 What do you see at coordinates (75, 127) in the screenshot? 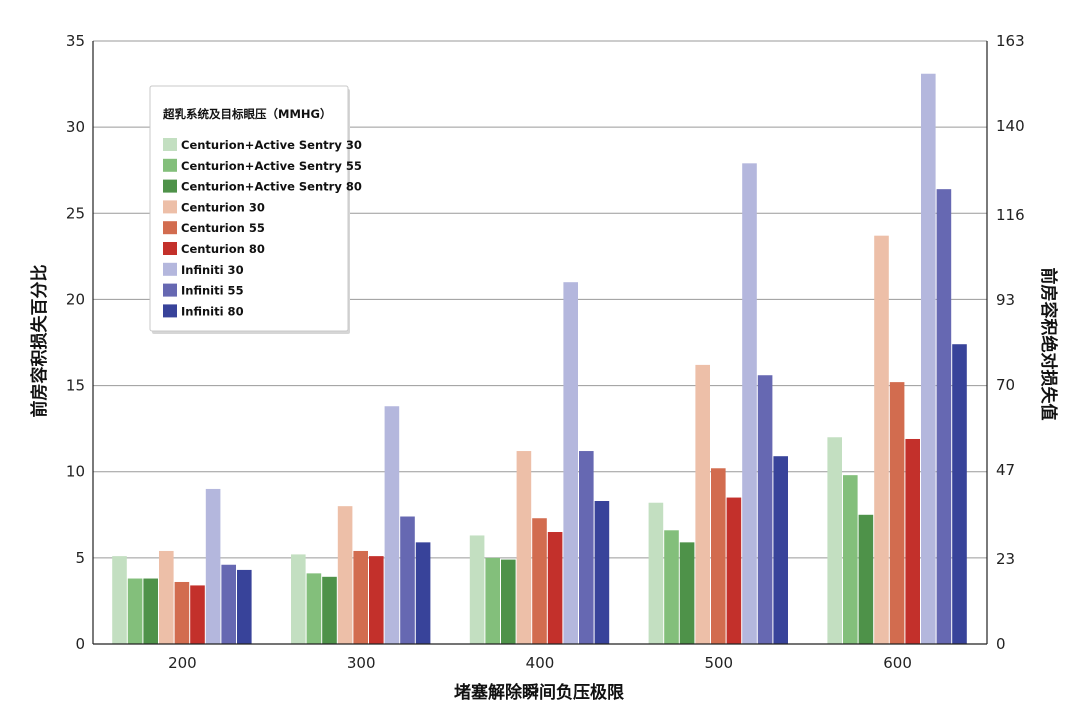
I see `y-tick-label: 30` at bounding box center [75, 127].